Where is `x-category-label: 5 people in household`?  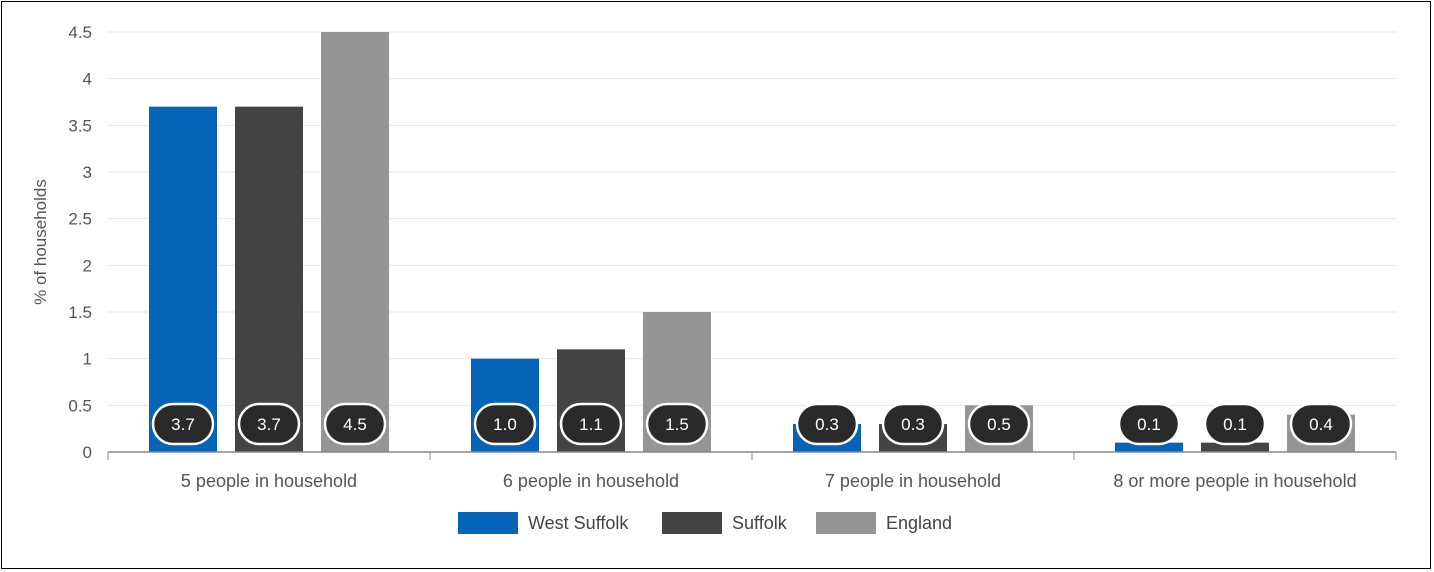
x-category-label: 5 people in household is located at coordinates (269, 481).